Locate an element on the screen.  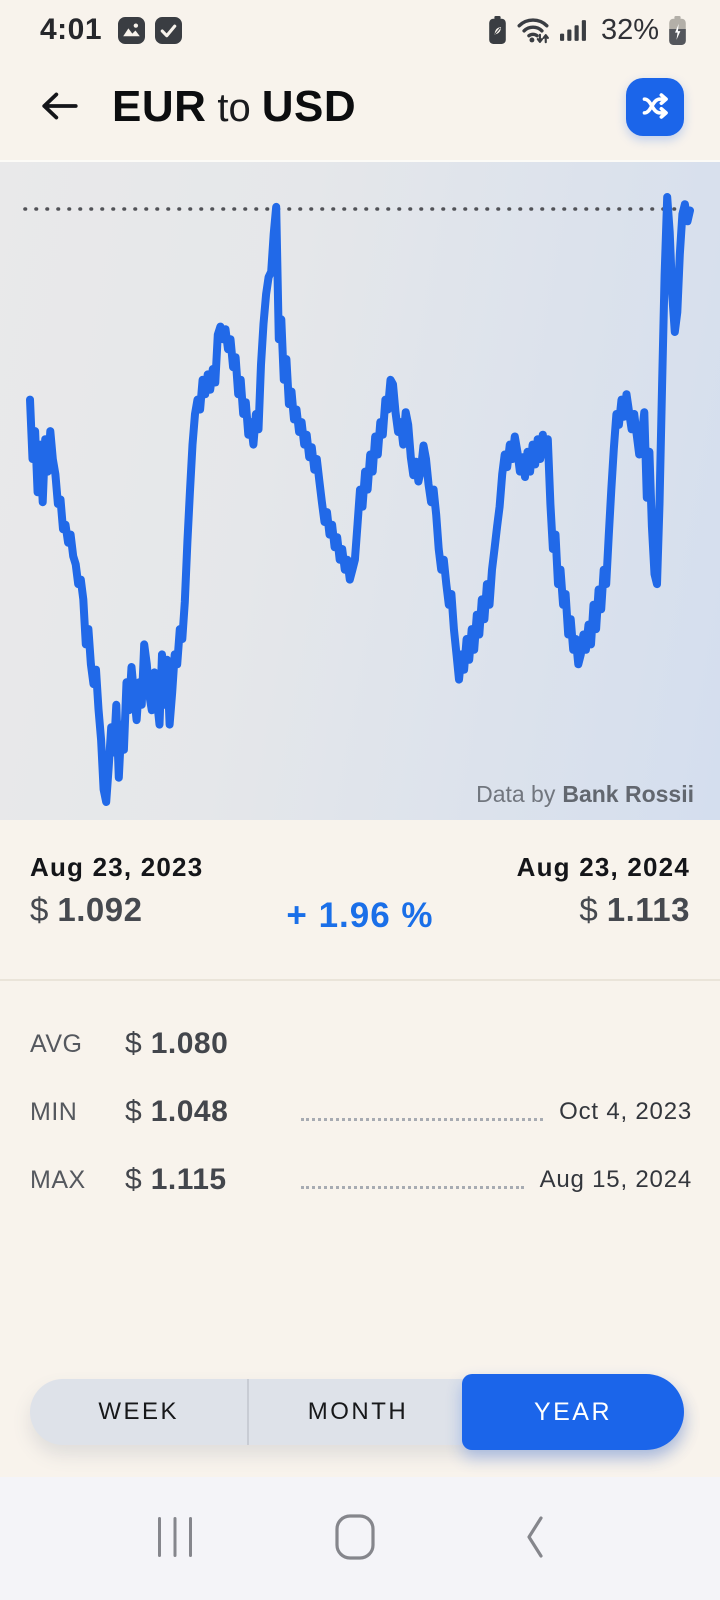
stat-label: AVG is located at coordinates (56, 1043).